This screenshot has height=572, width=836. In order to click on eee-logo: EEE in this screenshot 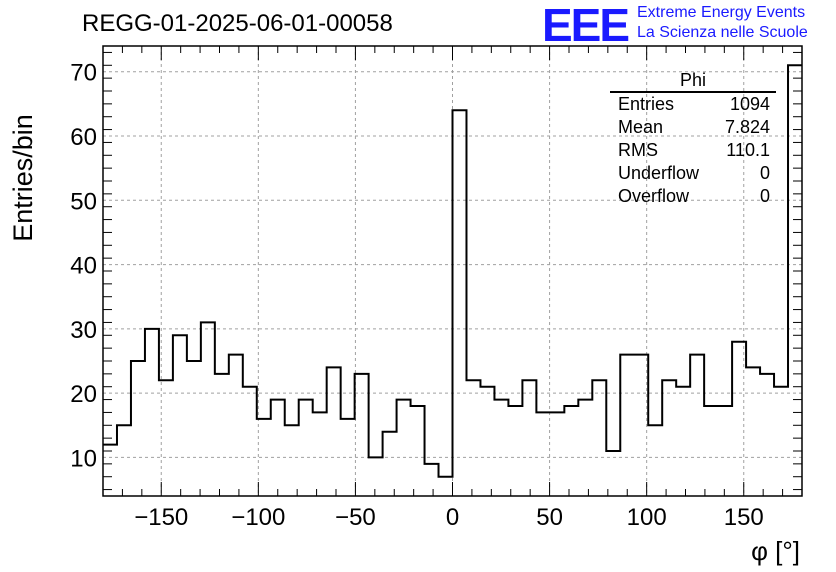, I will do `click(586, 25)`.